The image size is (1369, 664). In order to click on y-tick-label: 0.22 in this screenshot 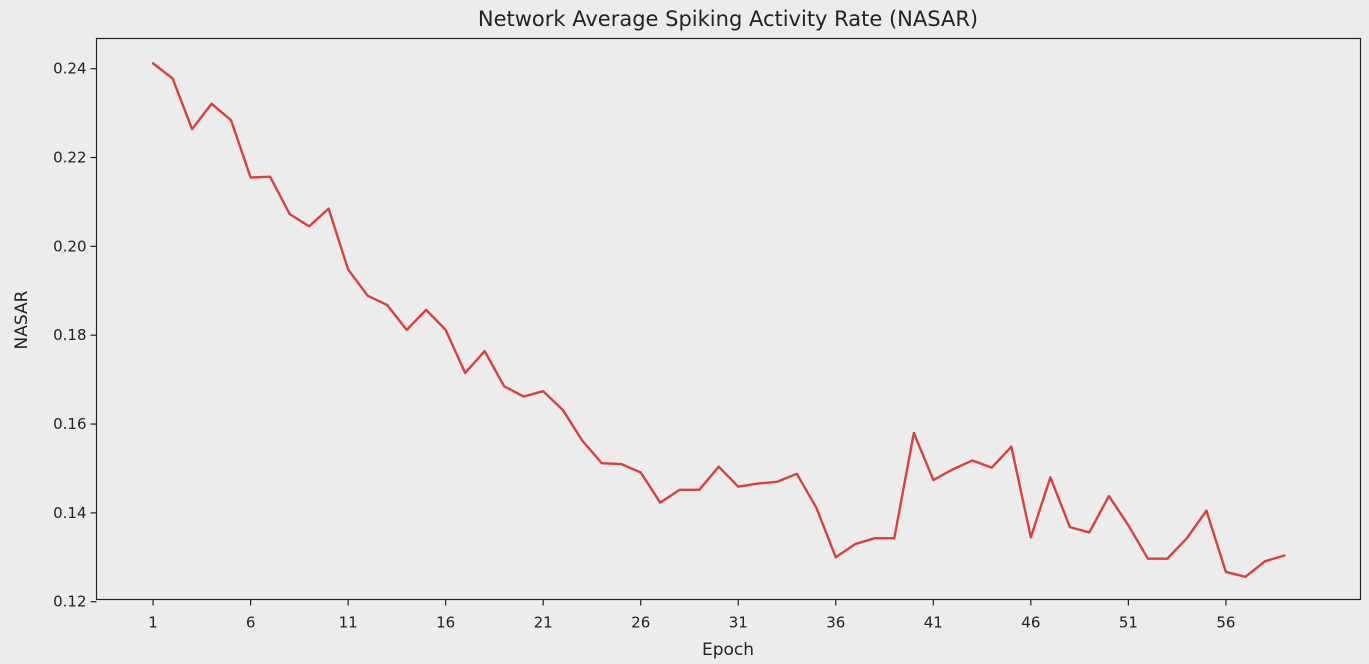, I will do `click(69, 158)`.